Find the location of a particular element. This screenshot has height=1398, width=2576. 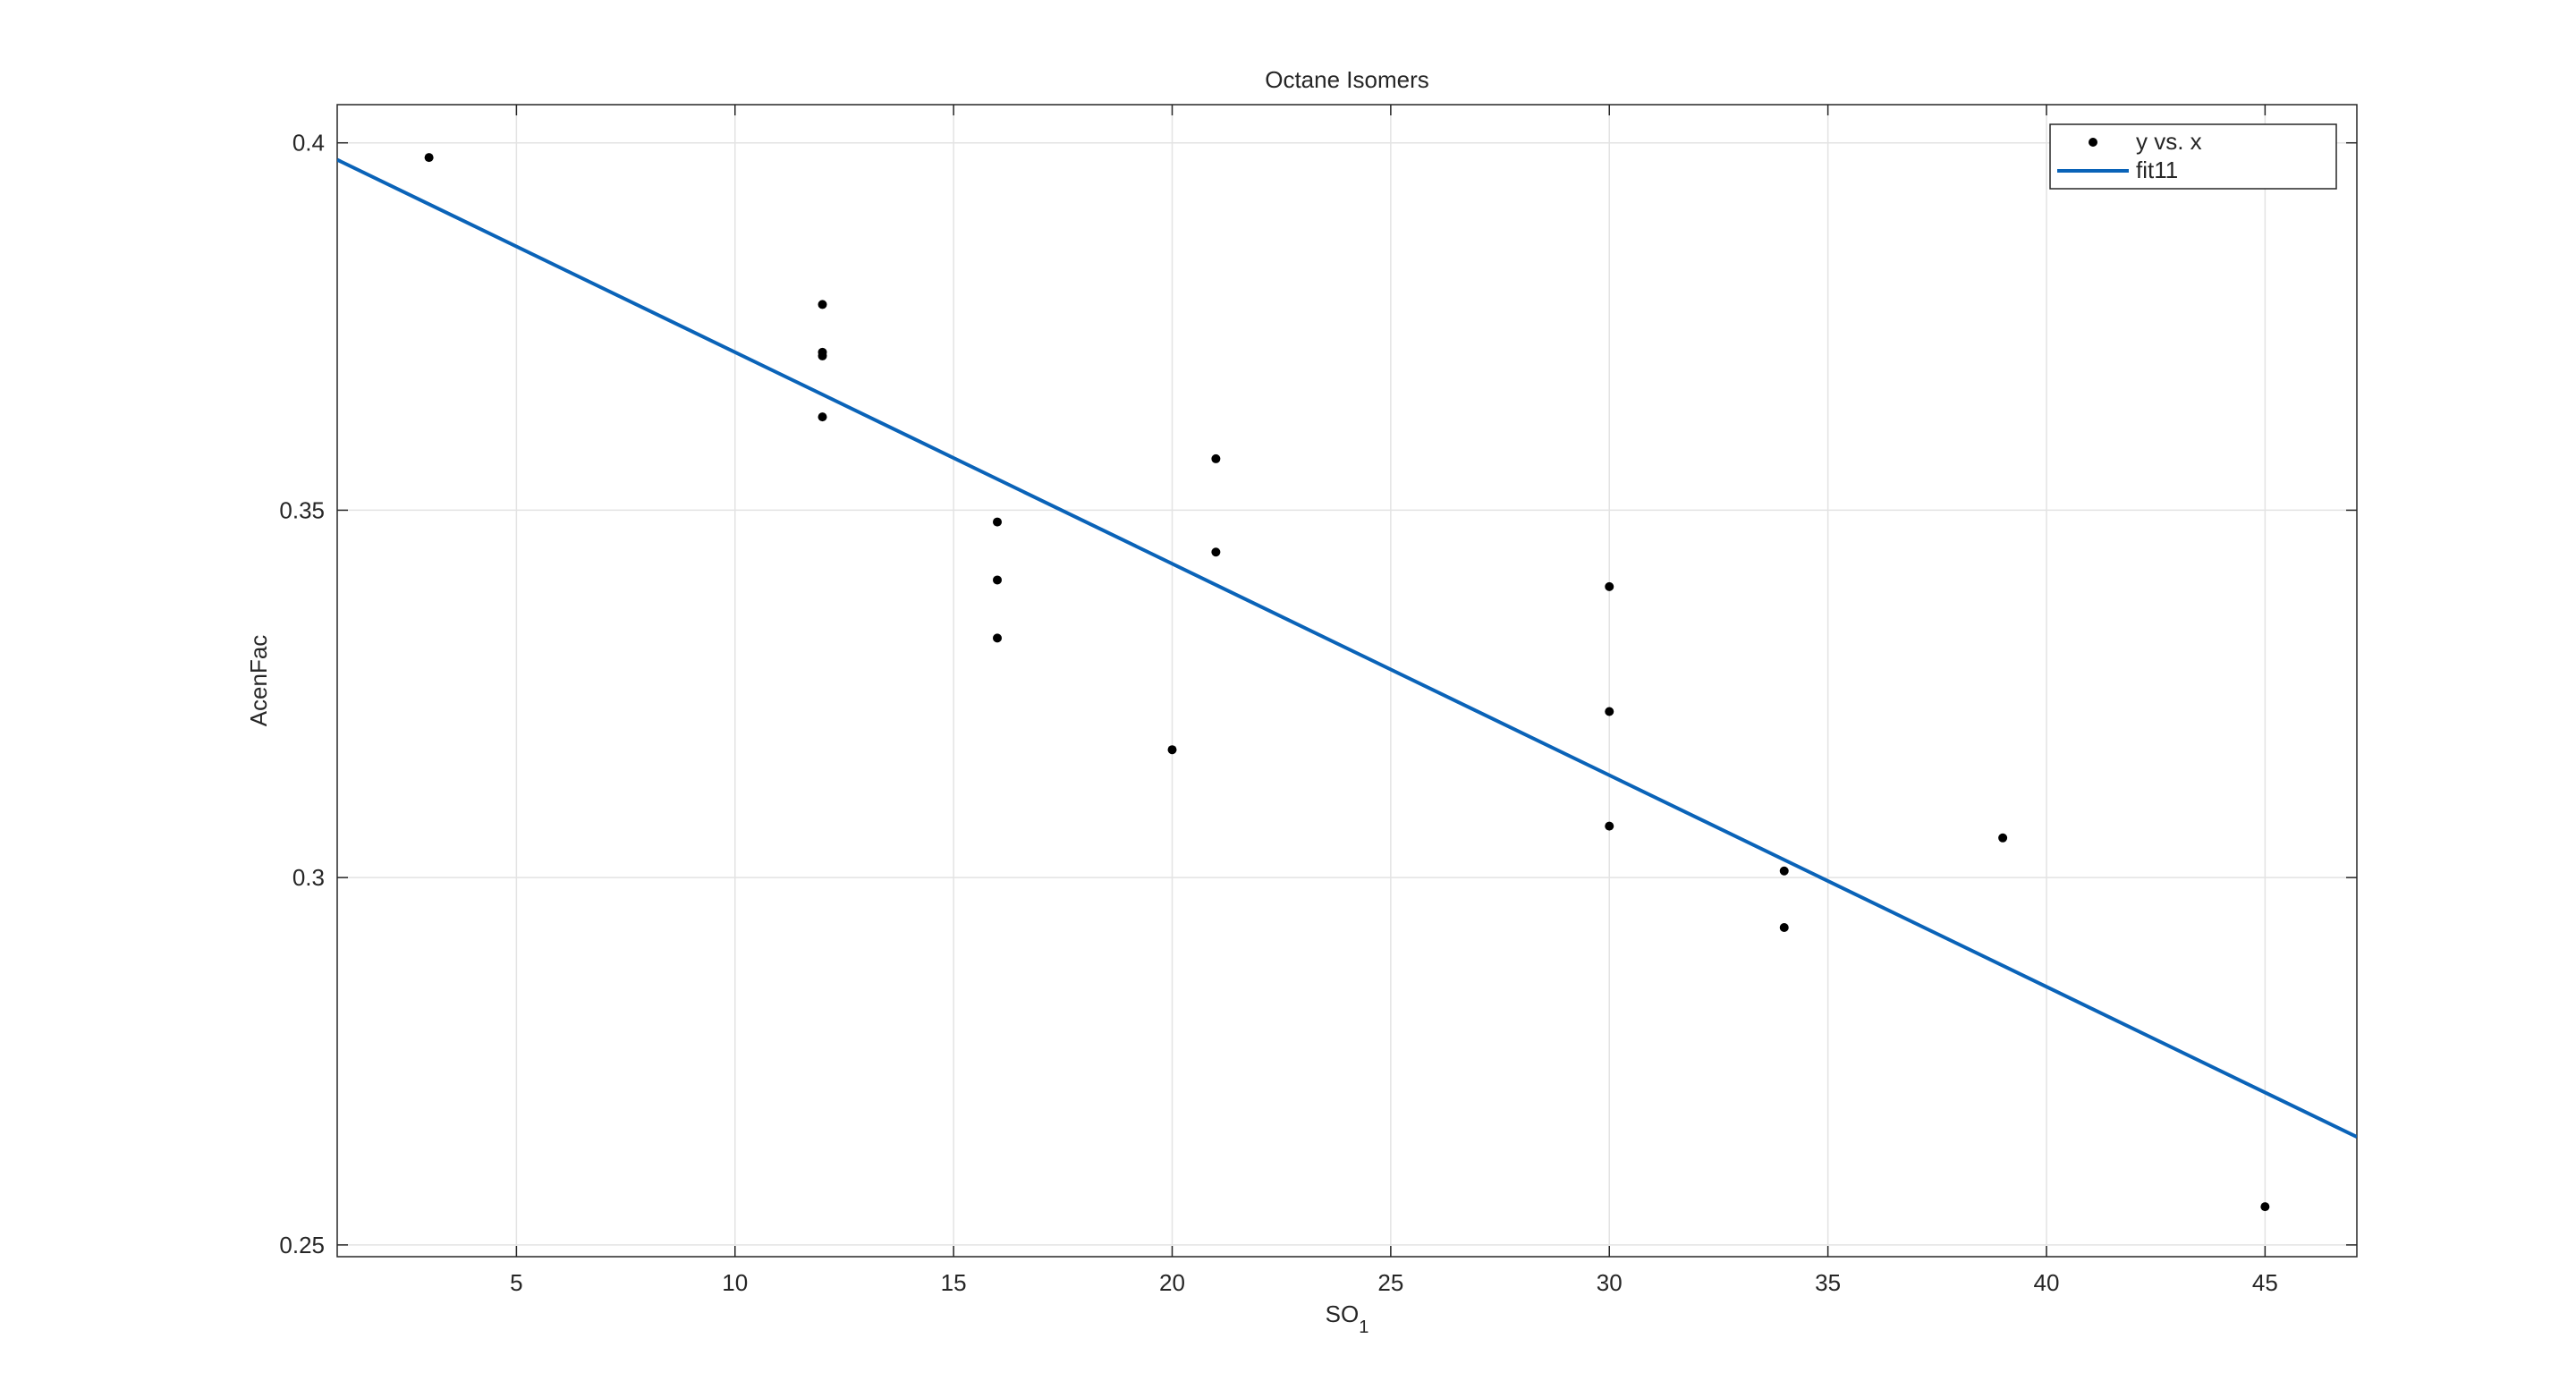

x-tick-label: 40 is located at coordinates (2047, 1282).